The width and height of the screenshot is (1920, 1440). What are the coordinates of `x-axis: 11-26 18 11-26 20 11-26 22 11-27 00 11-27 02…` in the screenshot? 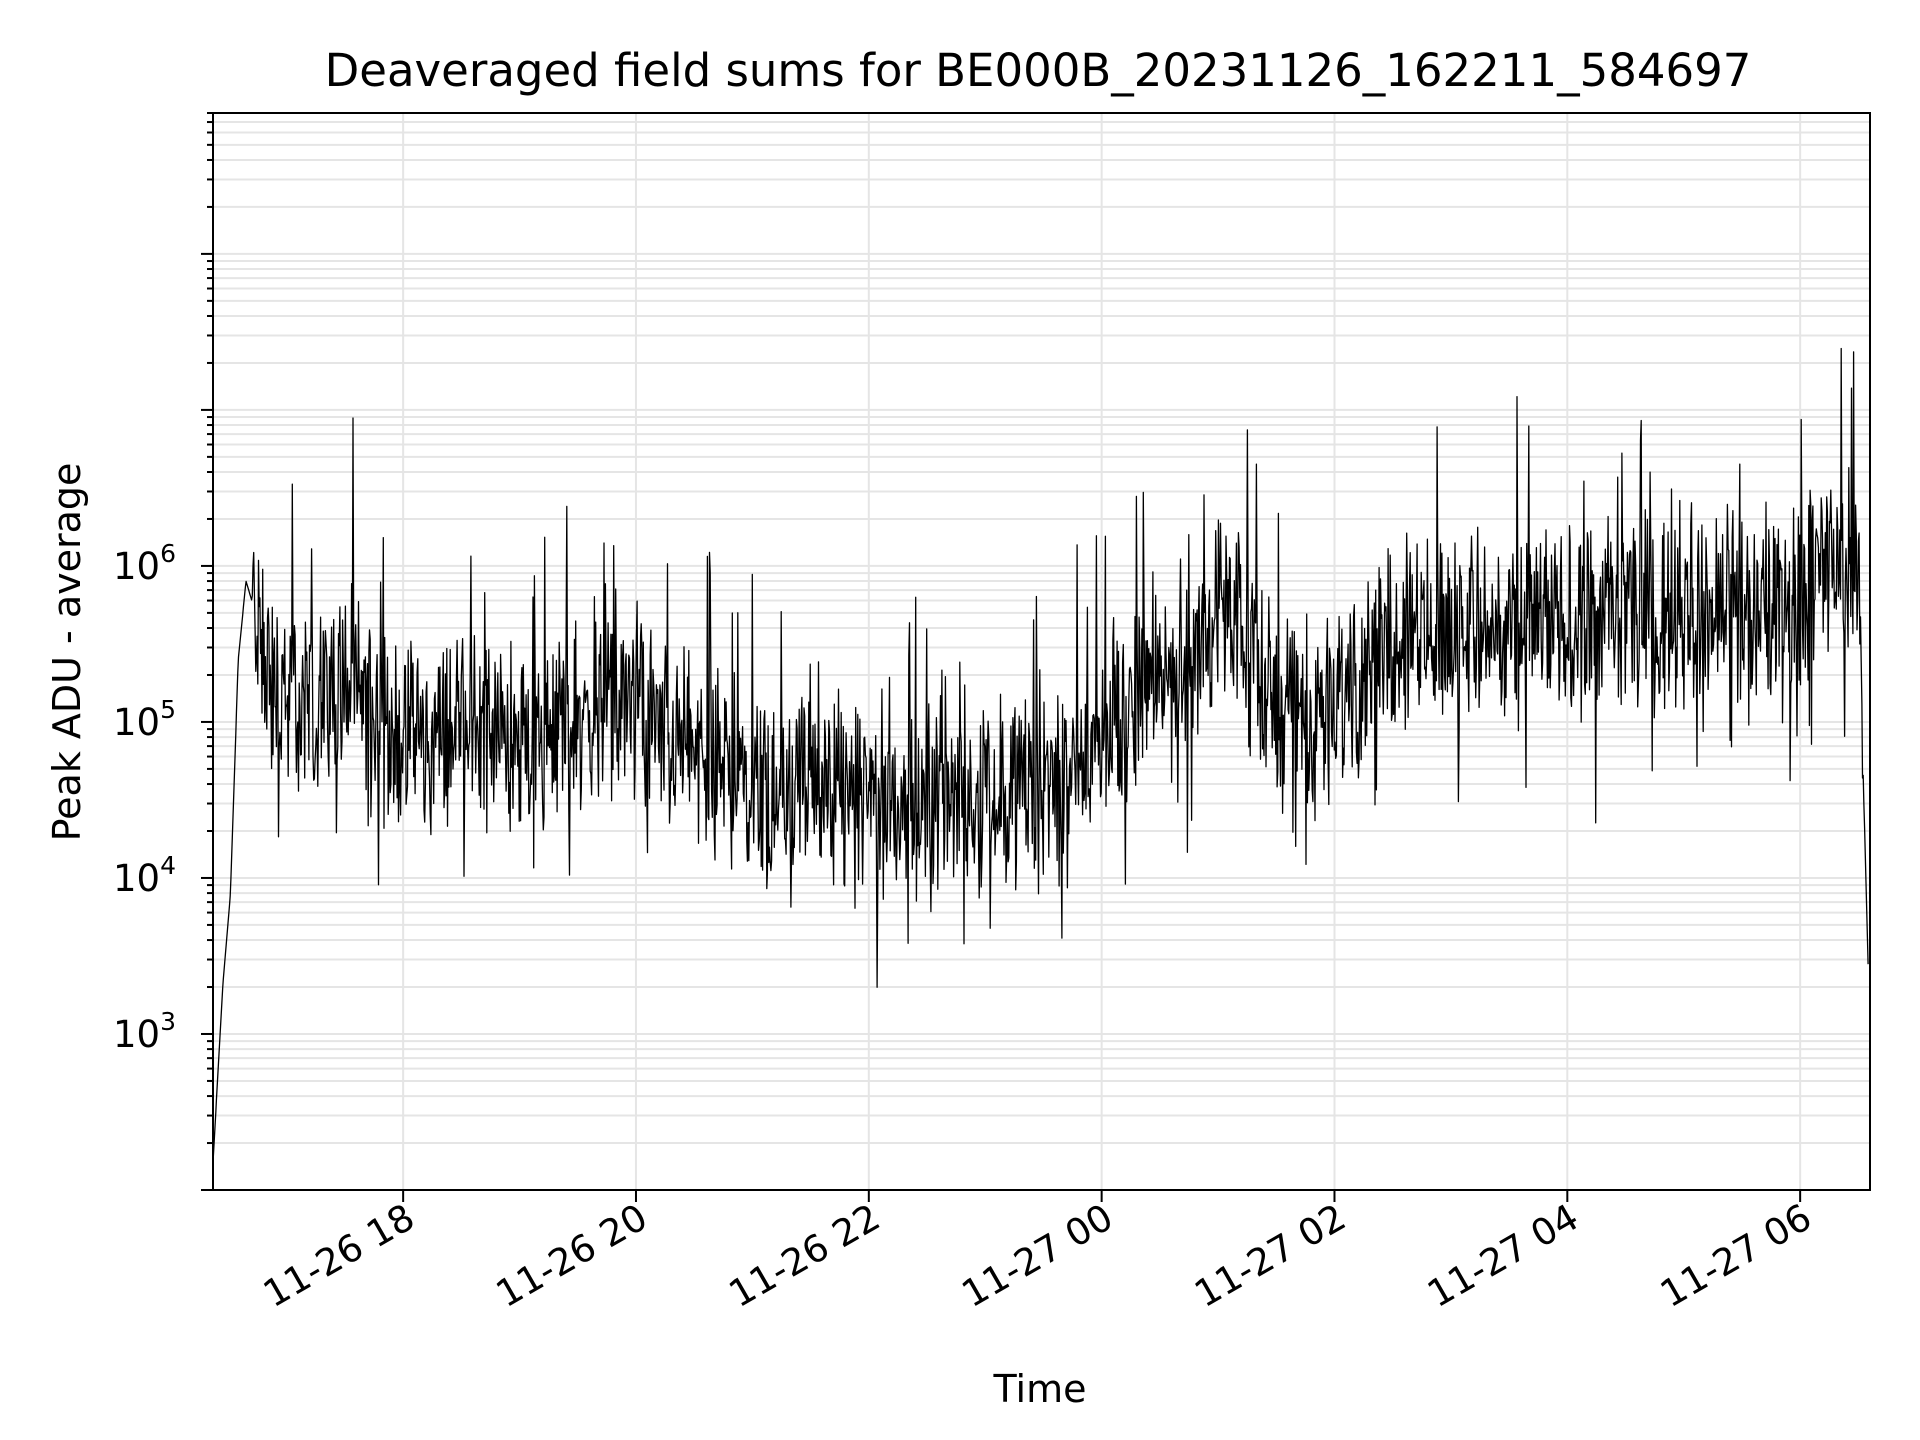 It's located at (1037, 1253).